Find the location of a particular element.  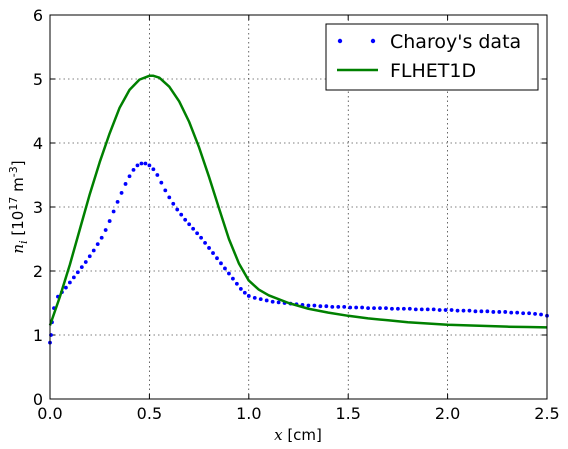

y-tick-label: 4 is located at coordinates (38, 143).